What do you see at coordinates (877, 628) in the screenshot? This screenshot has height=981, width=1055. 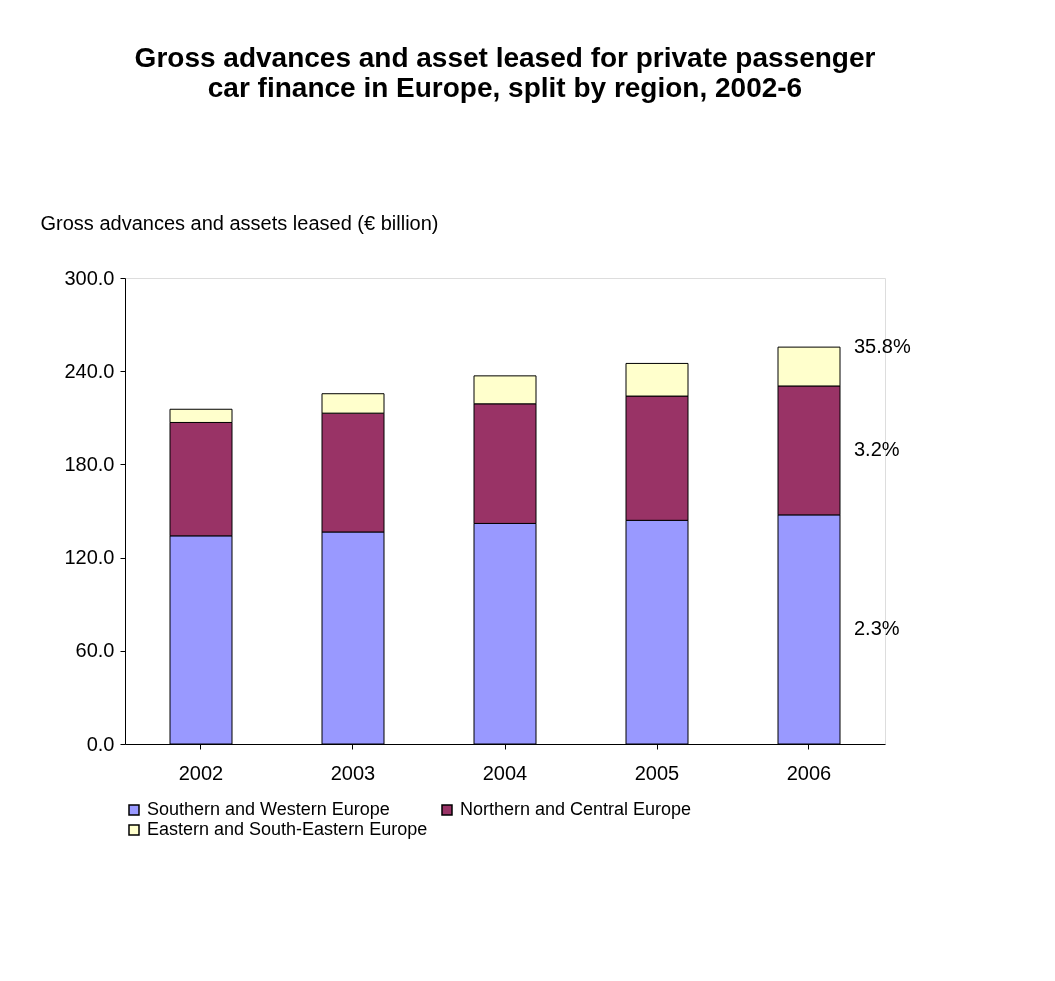 I see `annotation: 2.3%` at bounding box center [877, 628].